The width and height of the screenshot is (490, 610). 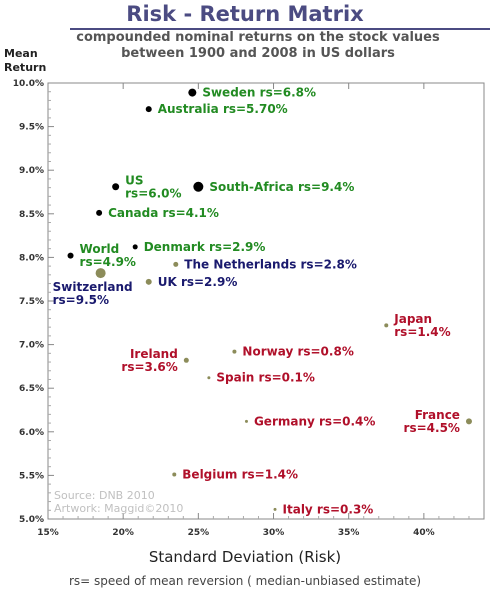 I want to click on point-denmark, so click(x=135, y=247).